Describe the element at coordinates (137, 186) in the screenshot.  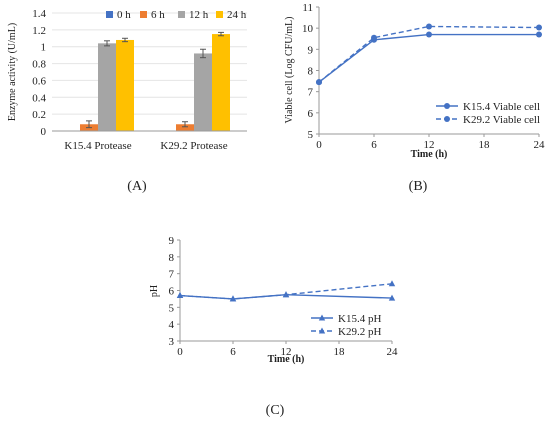
I see `panel-label-a: (A)` at that location.